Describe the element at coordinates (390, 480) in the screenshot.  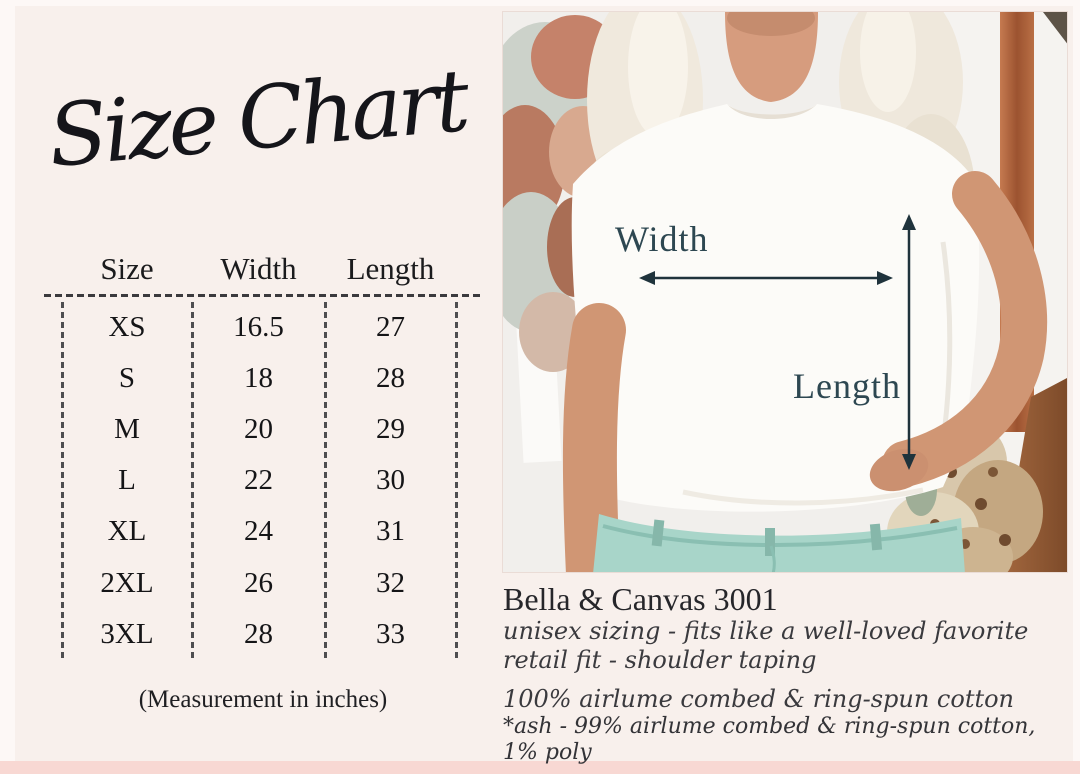
I see `cell-length: 30` at that location.